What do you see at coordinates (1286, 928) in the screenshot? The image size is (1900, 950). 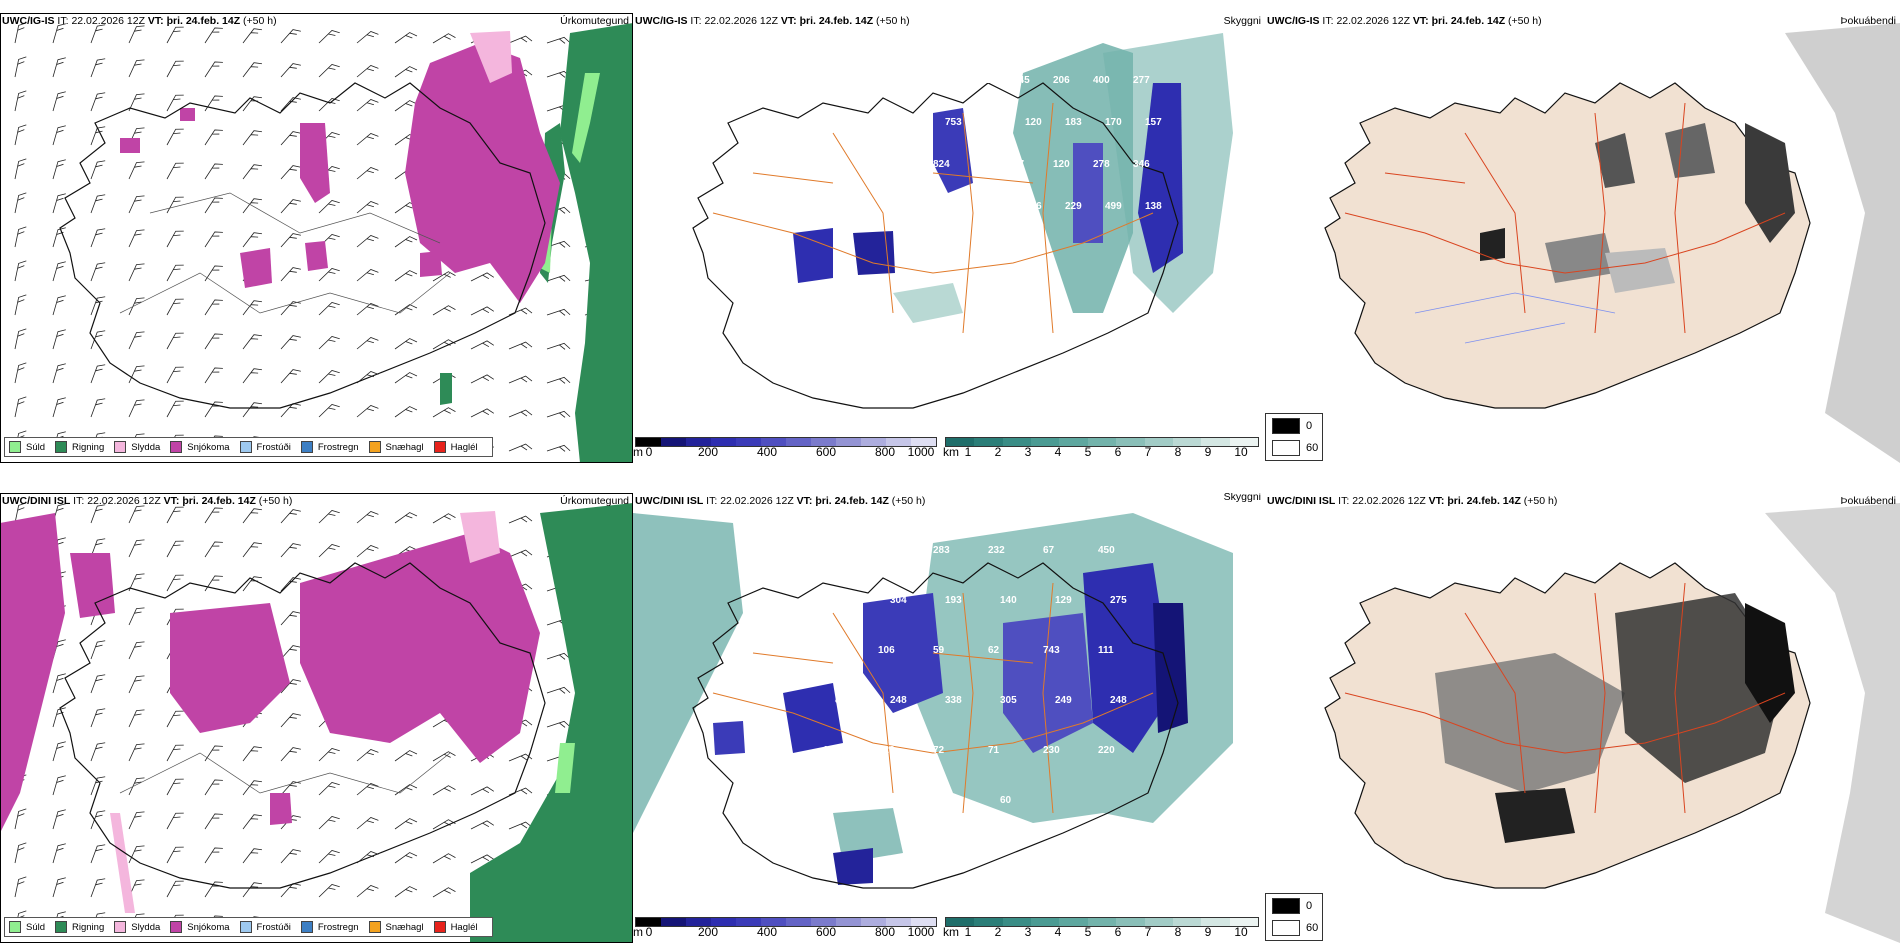 I see `fog-swatch-white` at bounding box center [1286, 928].